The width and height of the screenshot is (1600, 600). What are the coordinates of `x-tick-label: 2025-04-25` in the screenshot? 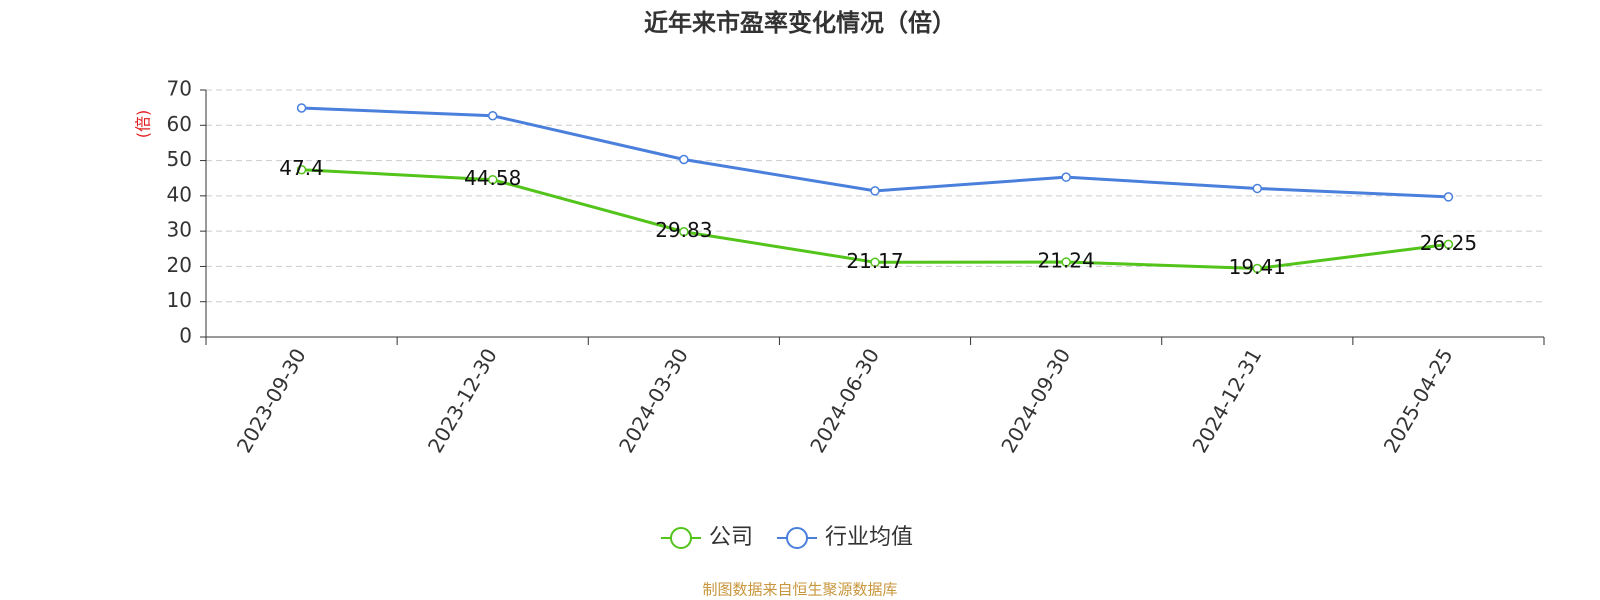 It's located at (1418, 400).